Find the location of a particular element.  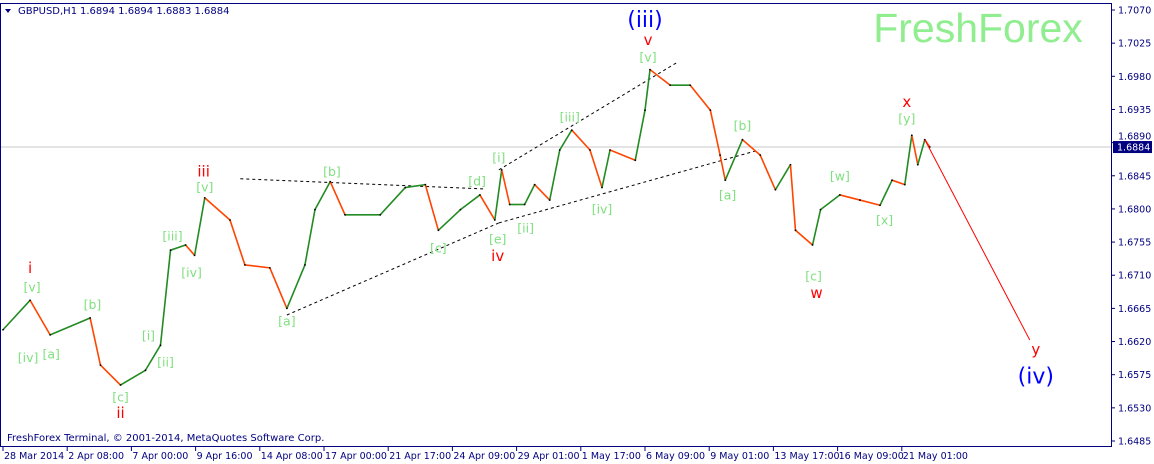

y-tick-label: 1.6530 is located at coordinates (1134, 408).